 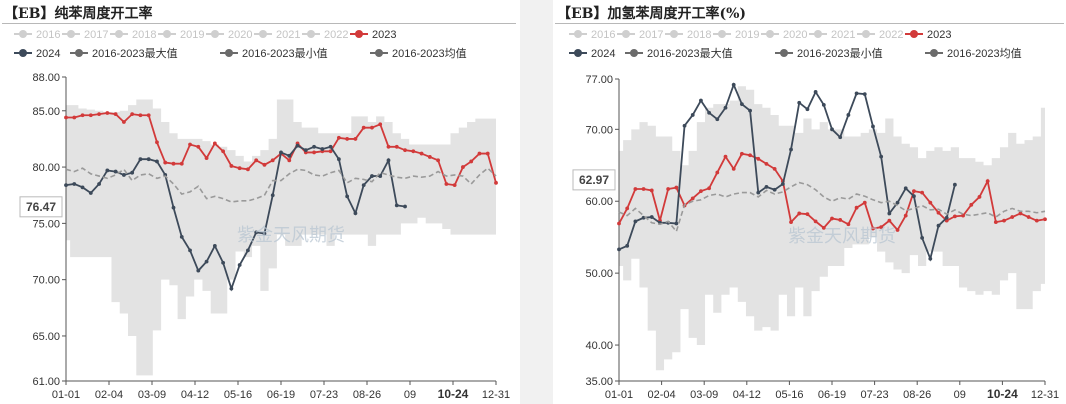 I want to click on legend-item-2024: 2024, so click(x=592, y=54).